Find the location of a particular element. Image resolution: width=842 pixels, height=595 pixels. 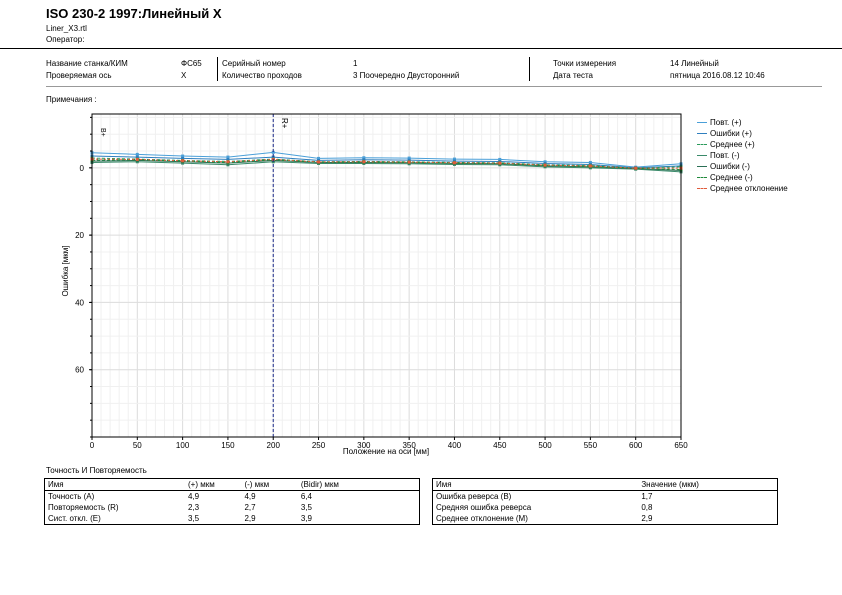

reference-label-b: B+ is located at coordinates (102, 132).